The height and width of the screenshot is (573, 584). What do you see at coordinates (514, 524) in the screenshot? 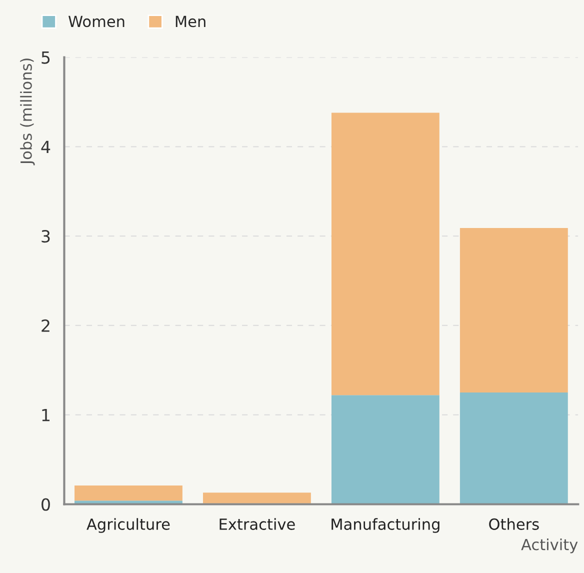
I see `x-tick-label: Others` at bounding box center [514, 524].